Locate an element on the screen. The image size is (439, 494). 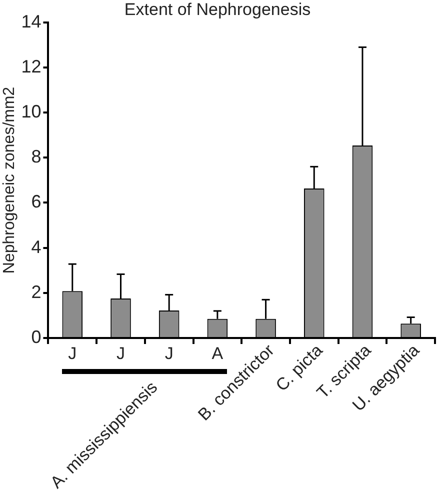
y-tick-label: 12 is located at coordinates (31, 66).